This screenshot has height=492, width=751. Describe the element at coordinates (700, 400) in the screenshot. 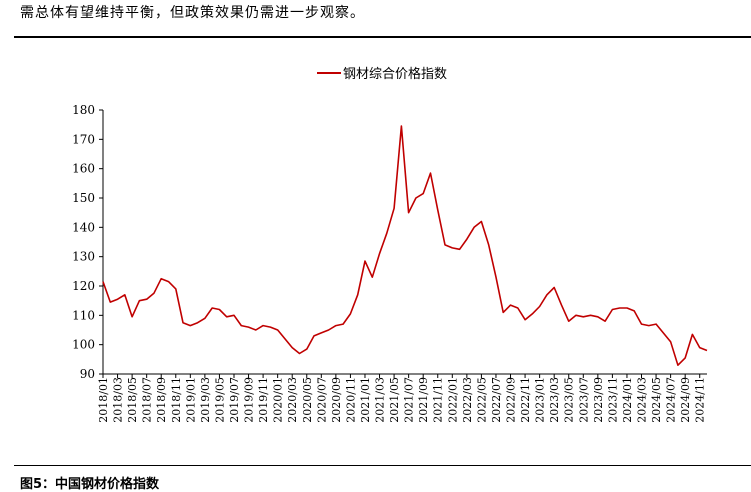

I see `x-tick-label: 2024/11` at that location.